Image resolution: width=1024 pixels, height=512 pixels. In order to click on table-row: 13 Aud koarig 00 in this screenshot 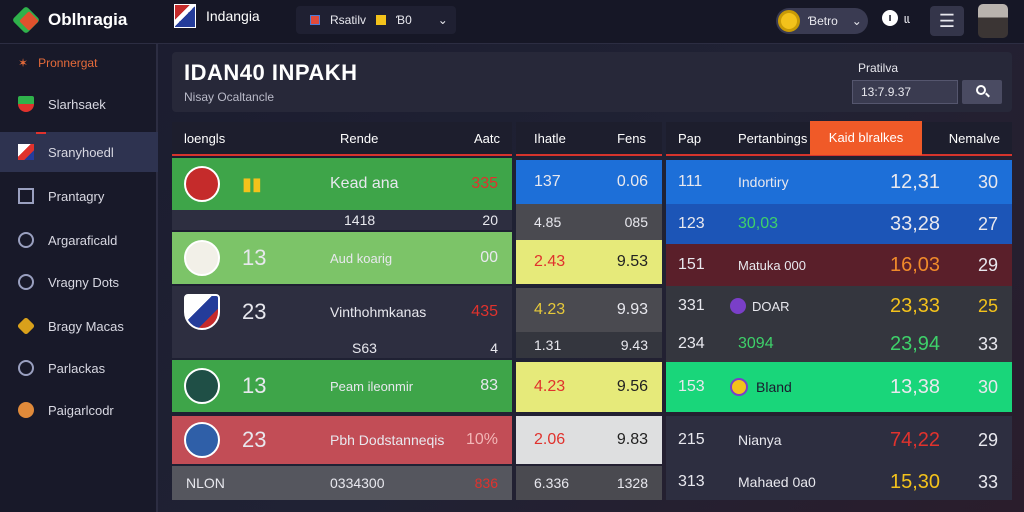, I will do `click(342, 258)`.